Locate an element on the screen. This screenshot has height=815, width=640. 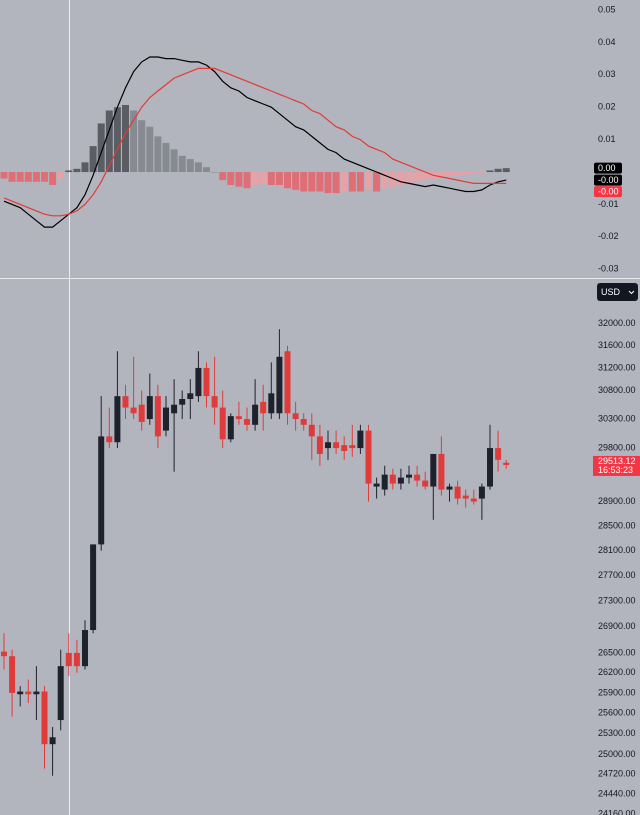
y-tick-label: 25900.00 is located at coordinates (617, 692).